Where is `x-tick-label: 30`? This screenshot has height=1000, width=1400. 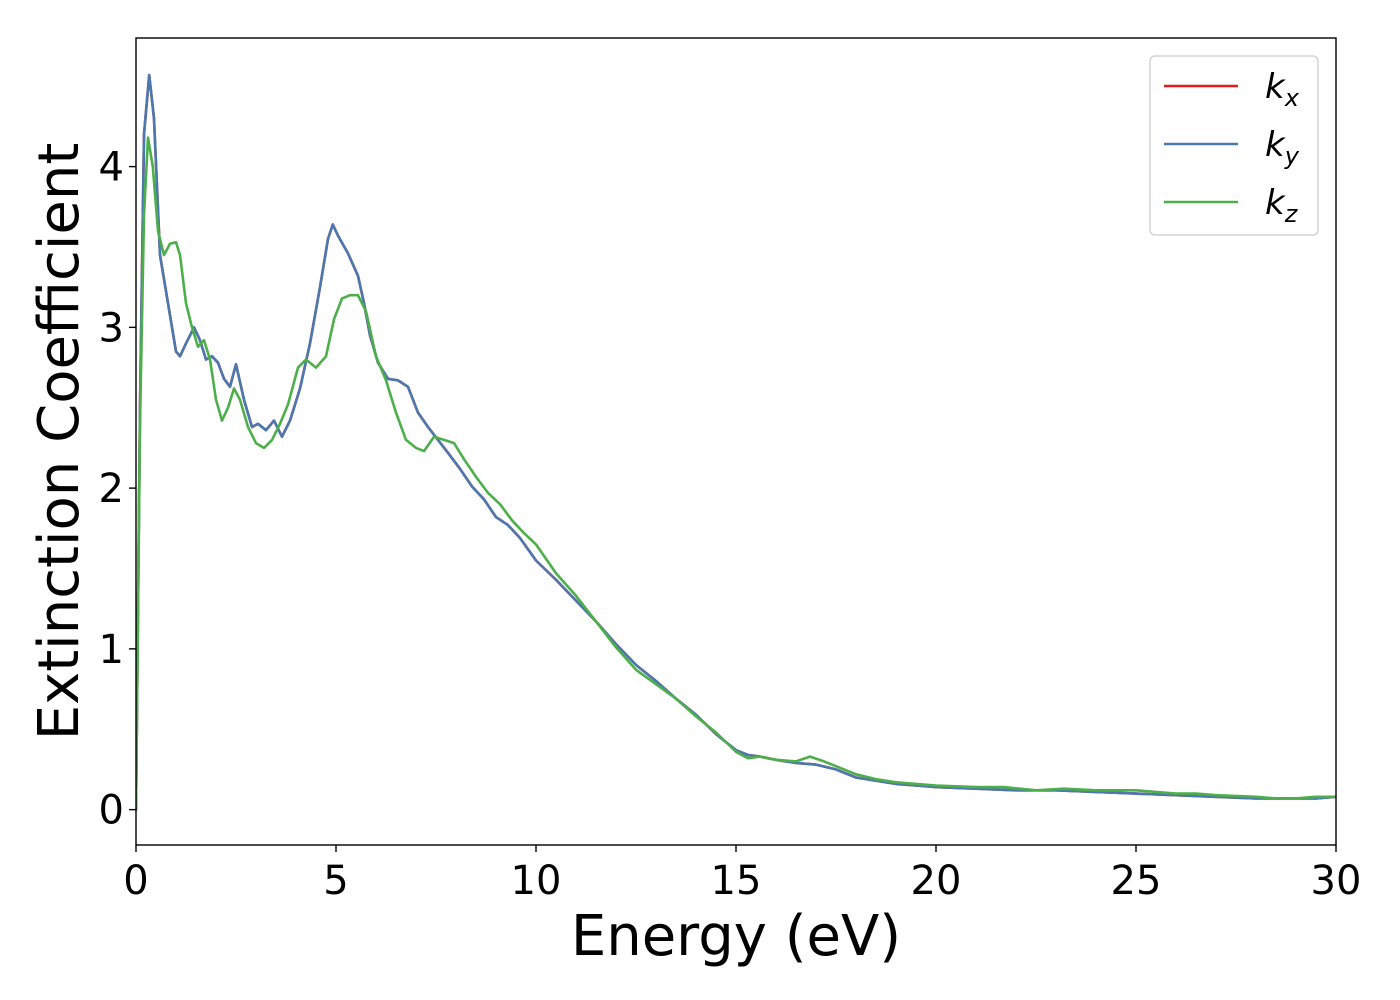 x-tick-label: 30 is located at coordinates (1336, 881).